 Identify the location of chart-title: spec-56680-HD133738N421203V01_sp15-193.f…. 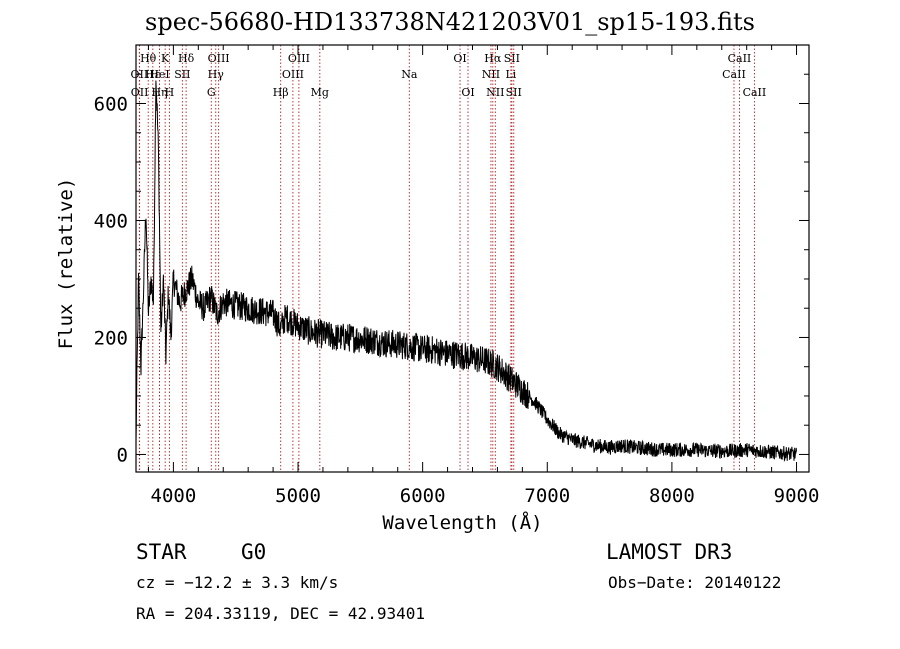
(450, 22).